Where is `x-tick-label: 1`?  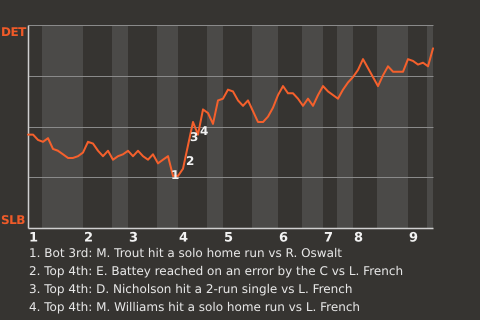
x-tick-label: 1 is located at coordinates (33, 238).